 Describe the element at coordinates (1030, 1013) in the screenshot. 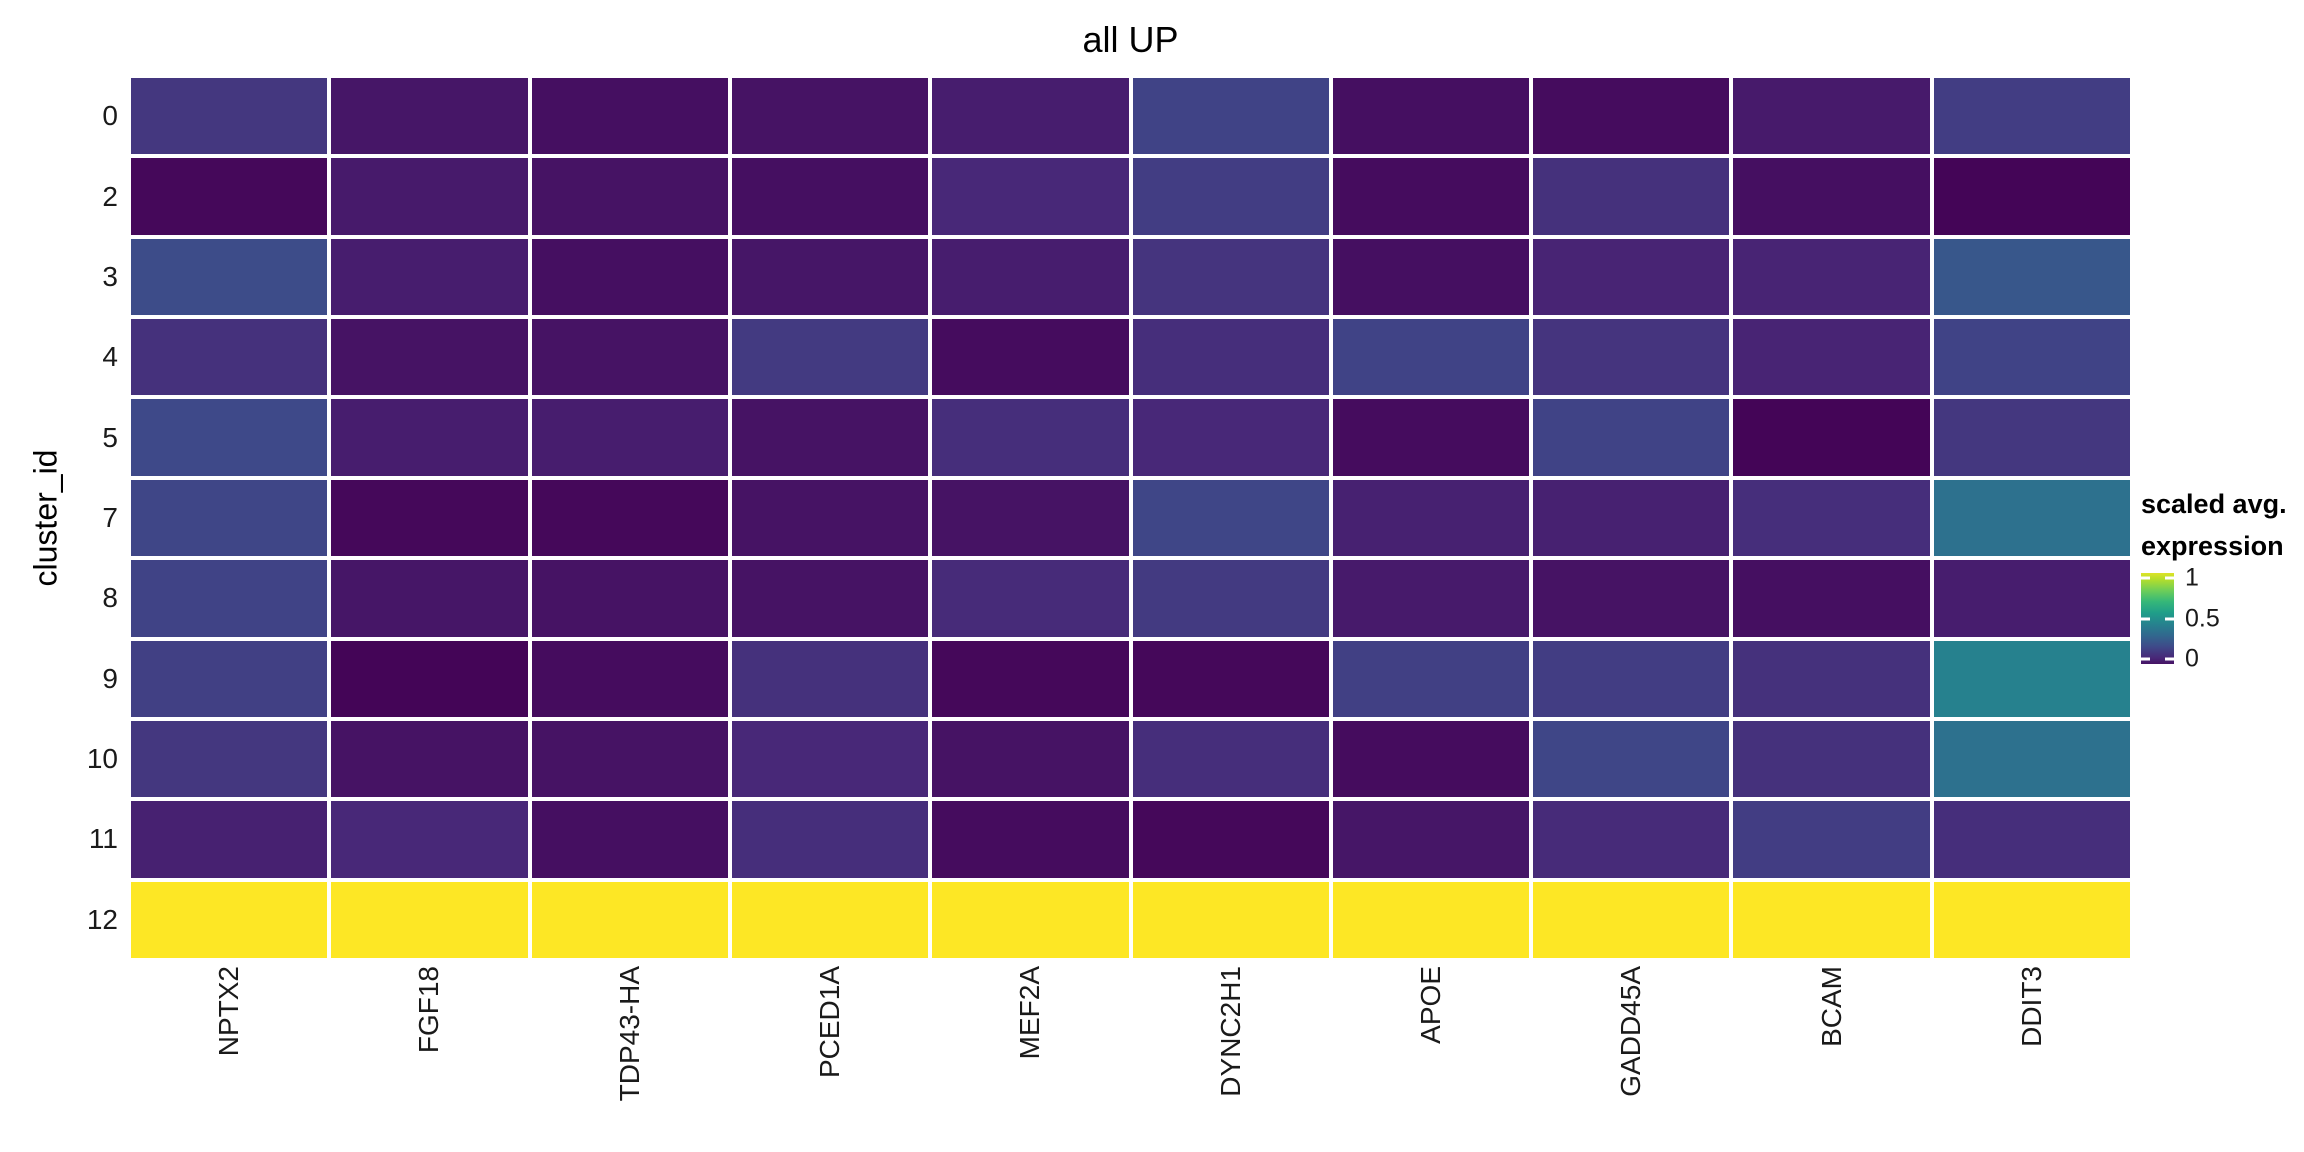

I see `x-tick-label-text: MEF2A` at that location.